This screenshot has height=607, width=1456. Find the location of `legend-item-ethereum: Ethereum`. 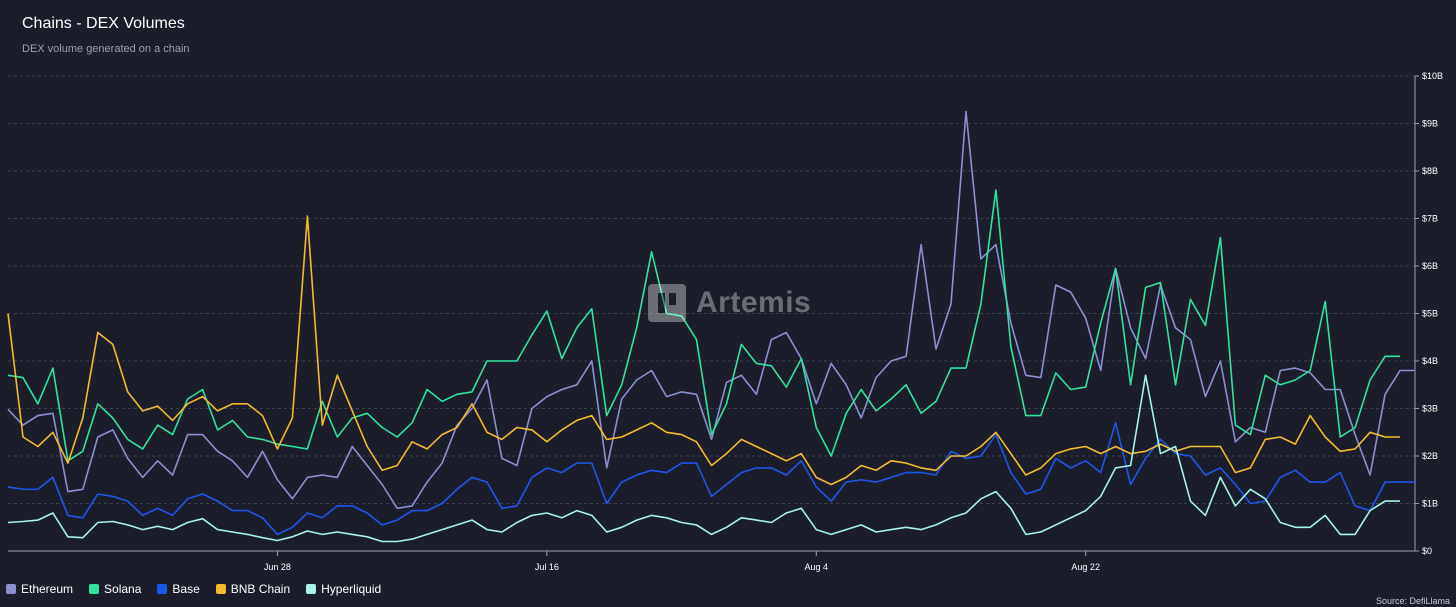

legend-item-ethereum: Ethereum is located at coordinates (39, 589).